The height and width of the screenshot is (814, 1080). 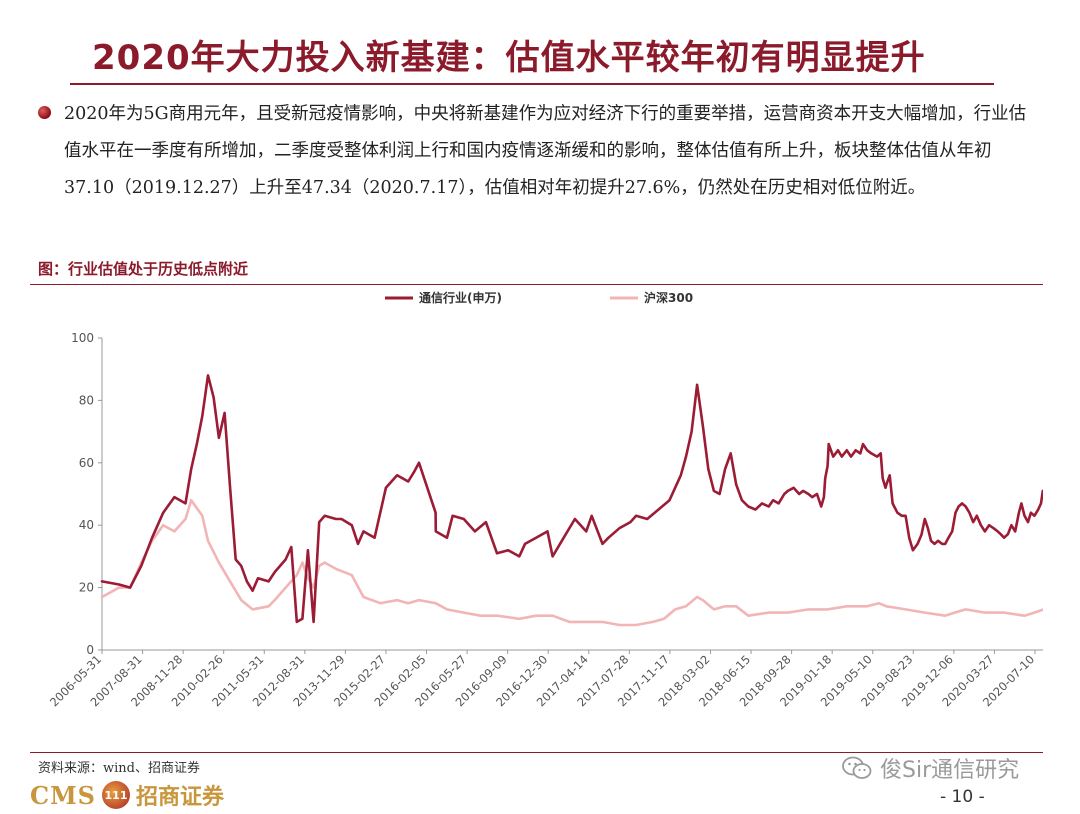 What do you see at coordinates (950, 770) in the screenshot?
I see `watermark-text: 俊Sir通信研究` at bounding box center [950, 770].